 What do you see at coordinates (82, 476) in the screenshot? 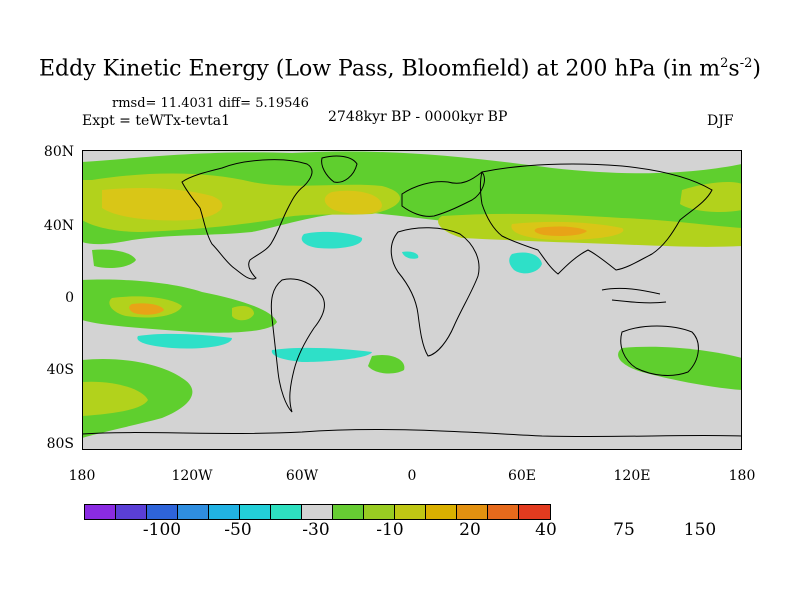
I see `lon-label-180w: 180` at bounding box center [82, 476].